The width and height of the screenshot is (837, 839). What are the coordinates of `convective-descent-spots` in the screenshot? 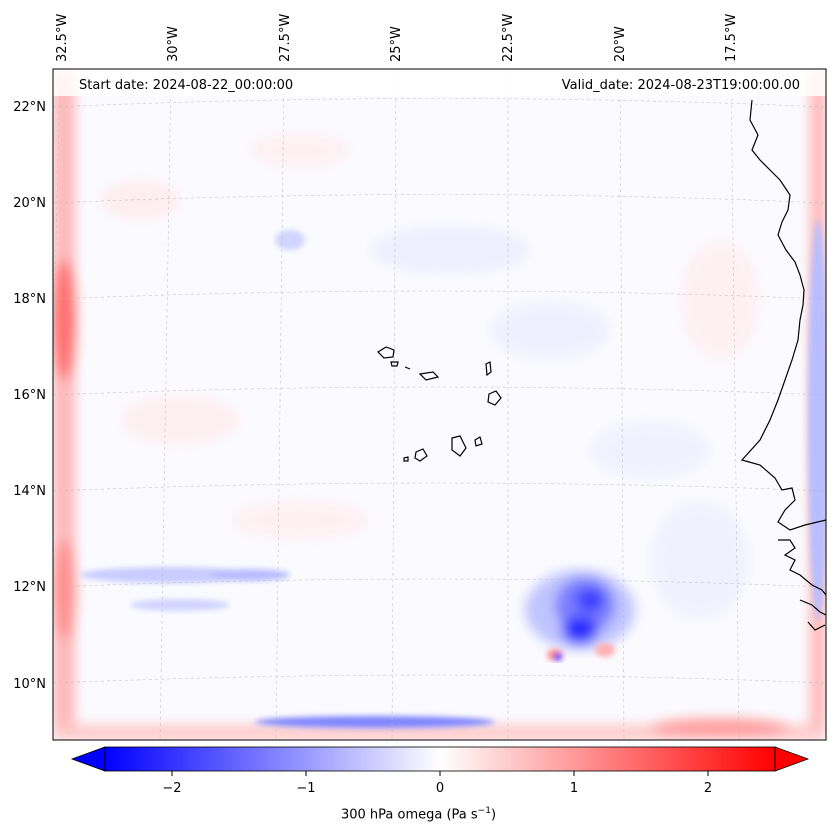 It's located at (581, 652).